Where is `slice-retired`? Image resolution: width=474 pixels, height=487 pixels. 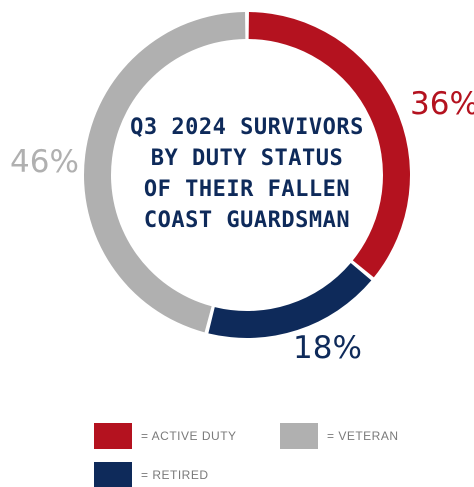 slice-retired is located at coordinates (290, 300).